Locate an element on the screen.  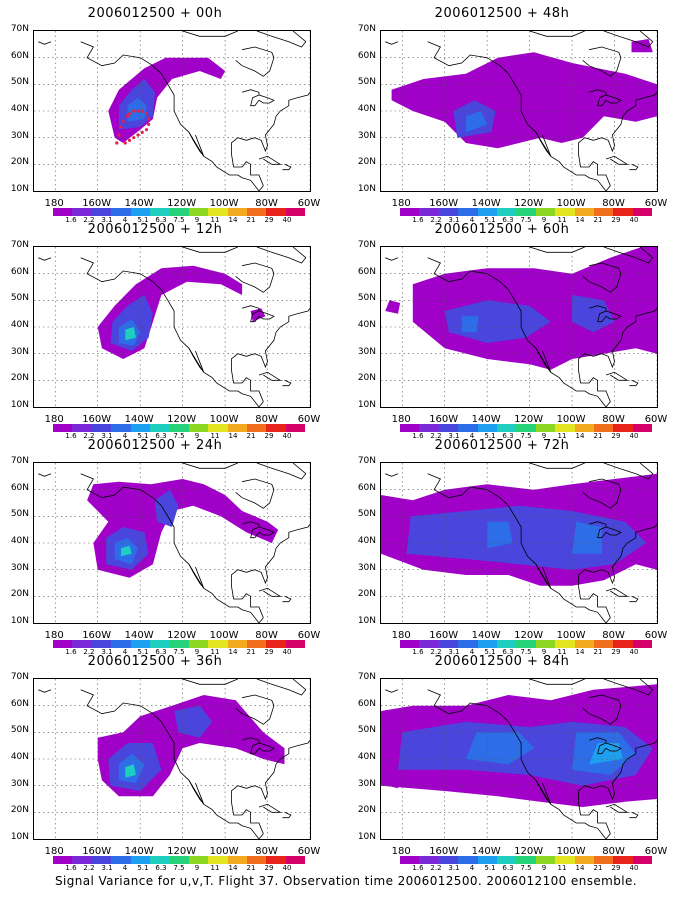
colorbar-tick-label: 7.5 is located at coordinates (179, 220).